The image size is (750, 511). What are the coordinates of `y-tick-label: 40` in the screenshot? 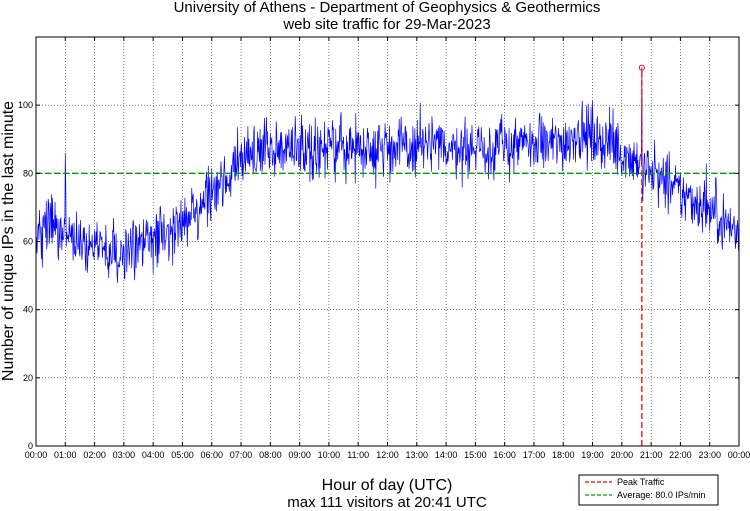 It's located at (28, 310).